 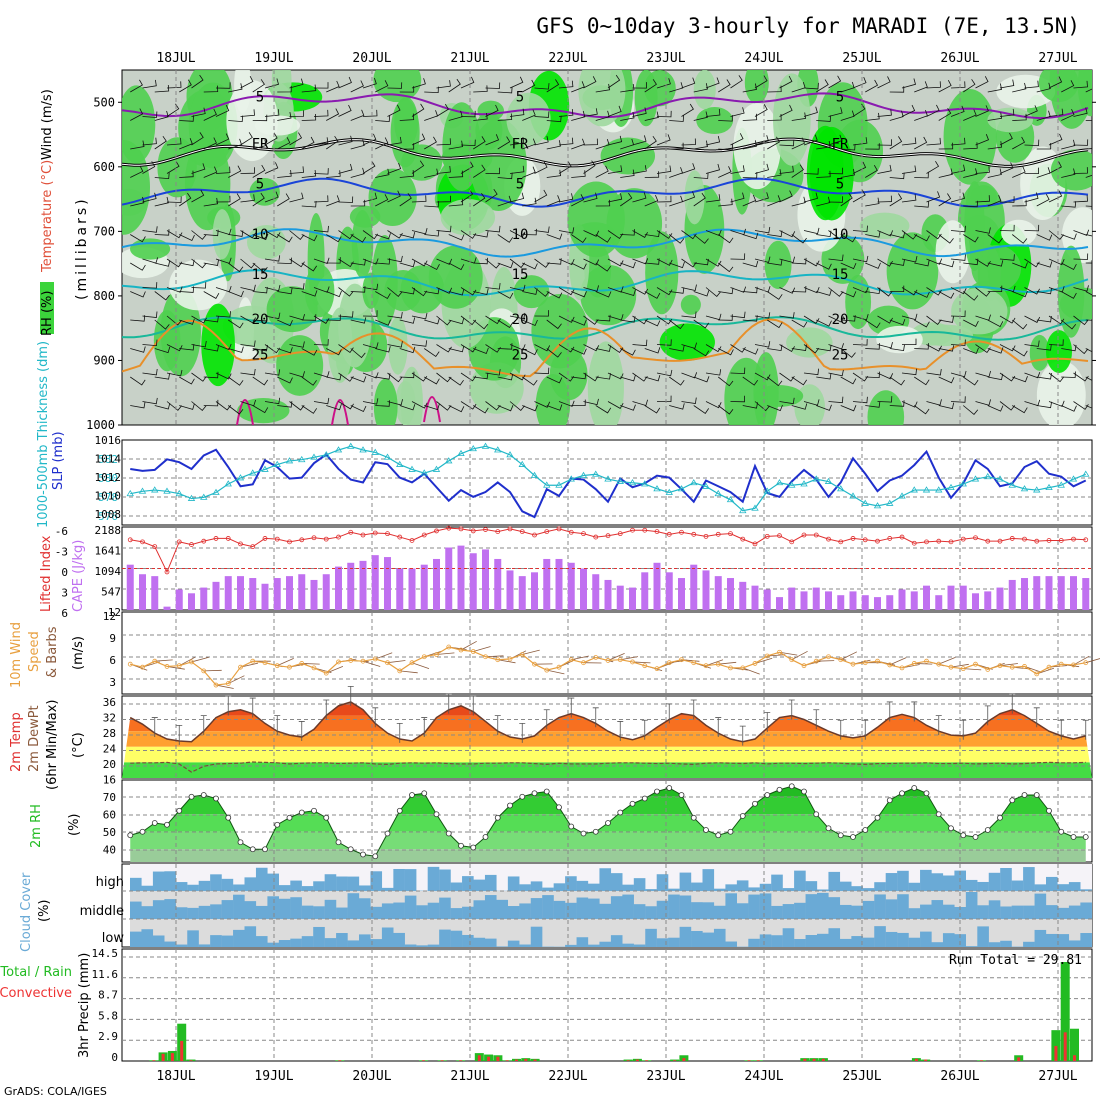 What do you see at coordinates (260, 356) in the screenshot?
I see `contour-label: 25` at bounding box center [260, 356].